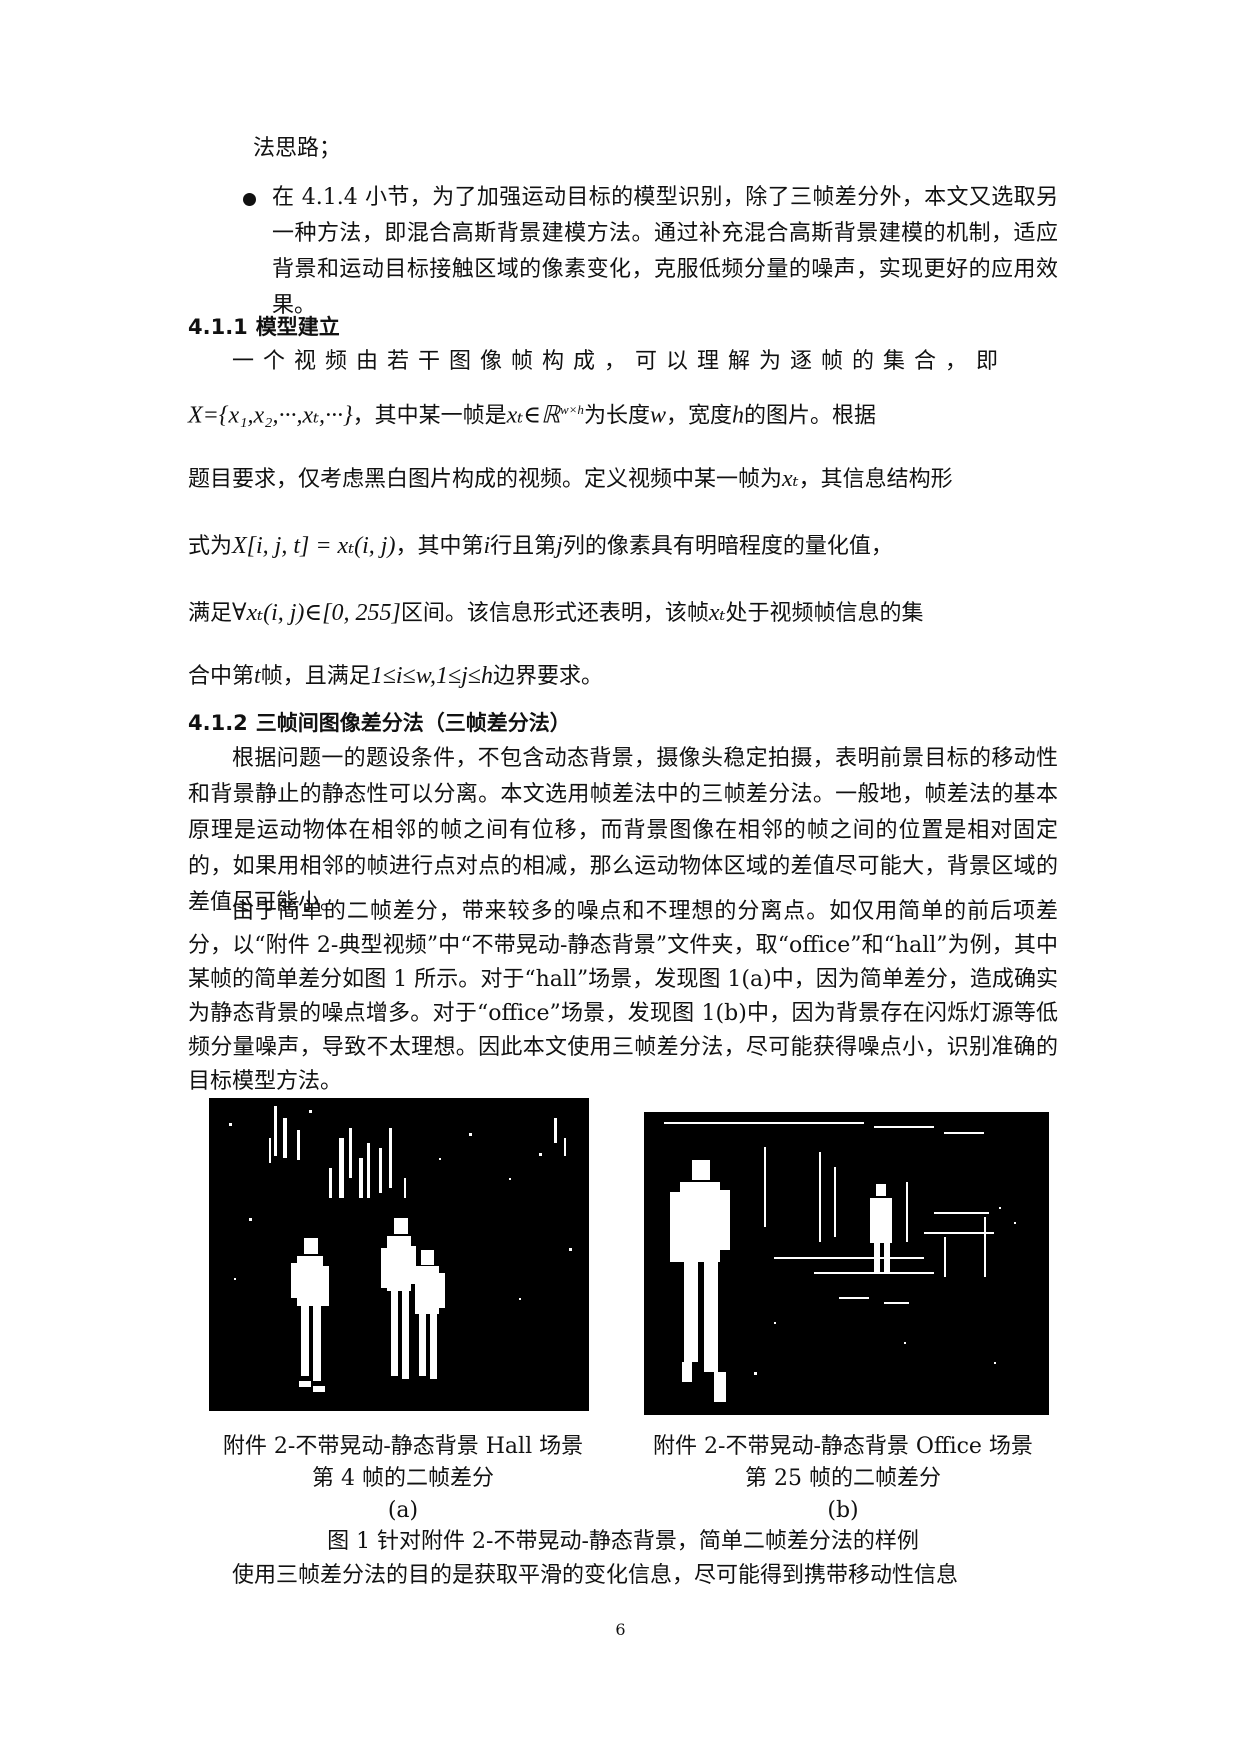 Image resolution: width=1241 pixels, height=1754 pixels. Describe the element at coordinates (595, 1575) in the screenshot. I see `last-line: 使用三帧差分法的目的是获取平滑的变化信息，尽可能得到携带移动性信息` at that location.